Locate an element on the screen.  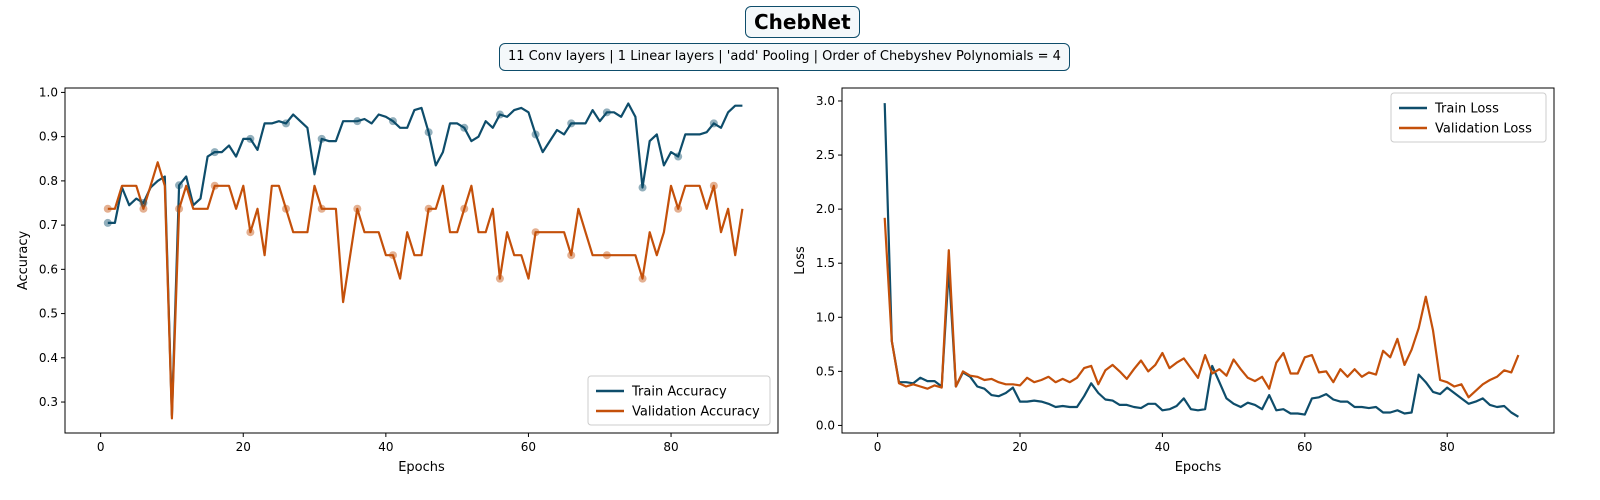
legend: Train Loss Validation Loss is located at coordinates (1468, 117).